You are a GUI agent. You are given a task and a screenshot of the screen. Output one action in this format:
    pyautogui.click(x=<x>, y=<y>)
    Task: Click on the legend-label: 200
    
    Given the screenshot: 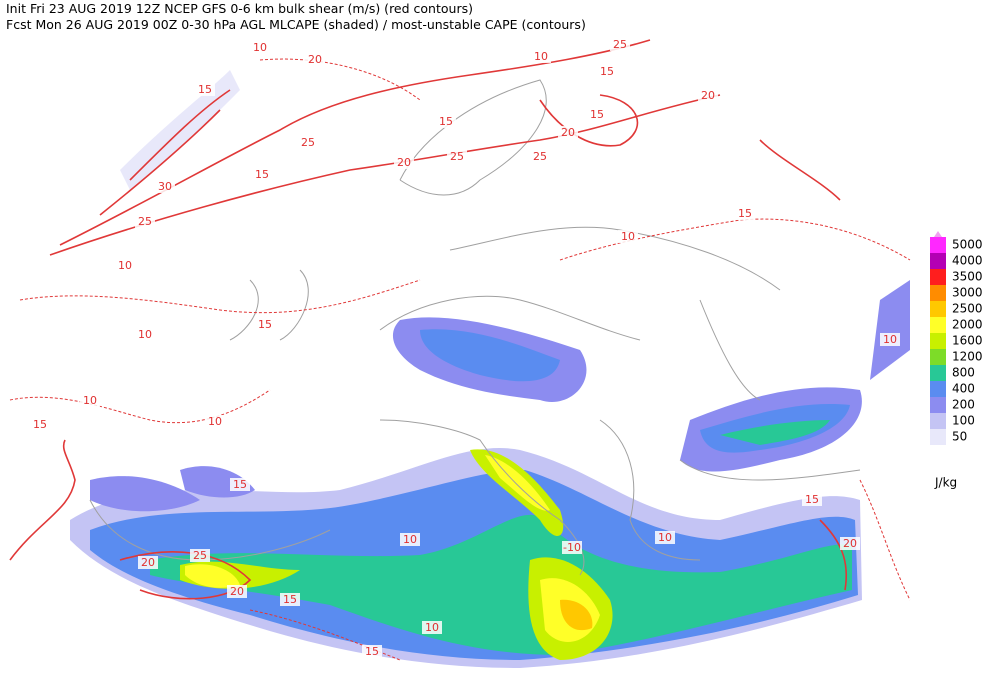 What is the action you would take?
    pyautogui.click(x=963, y=405)
    